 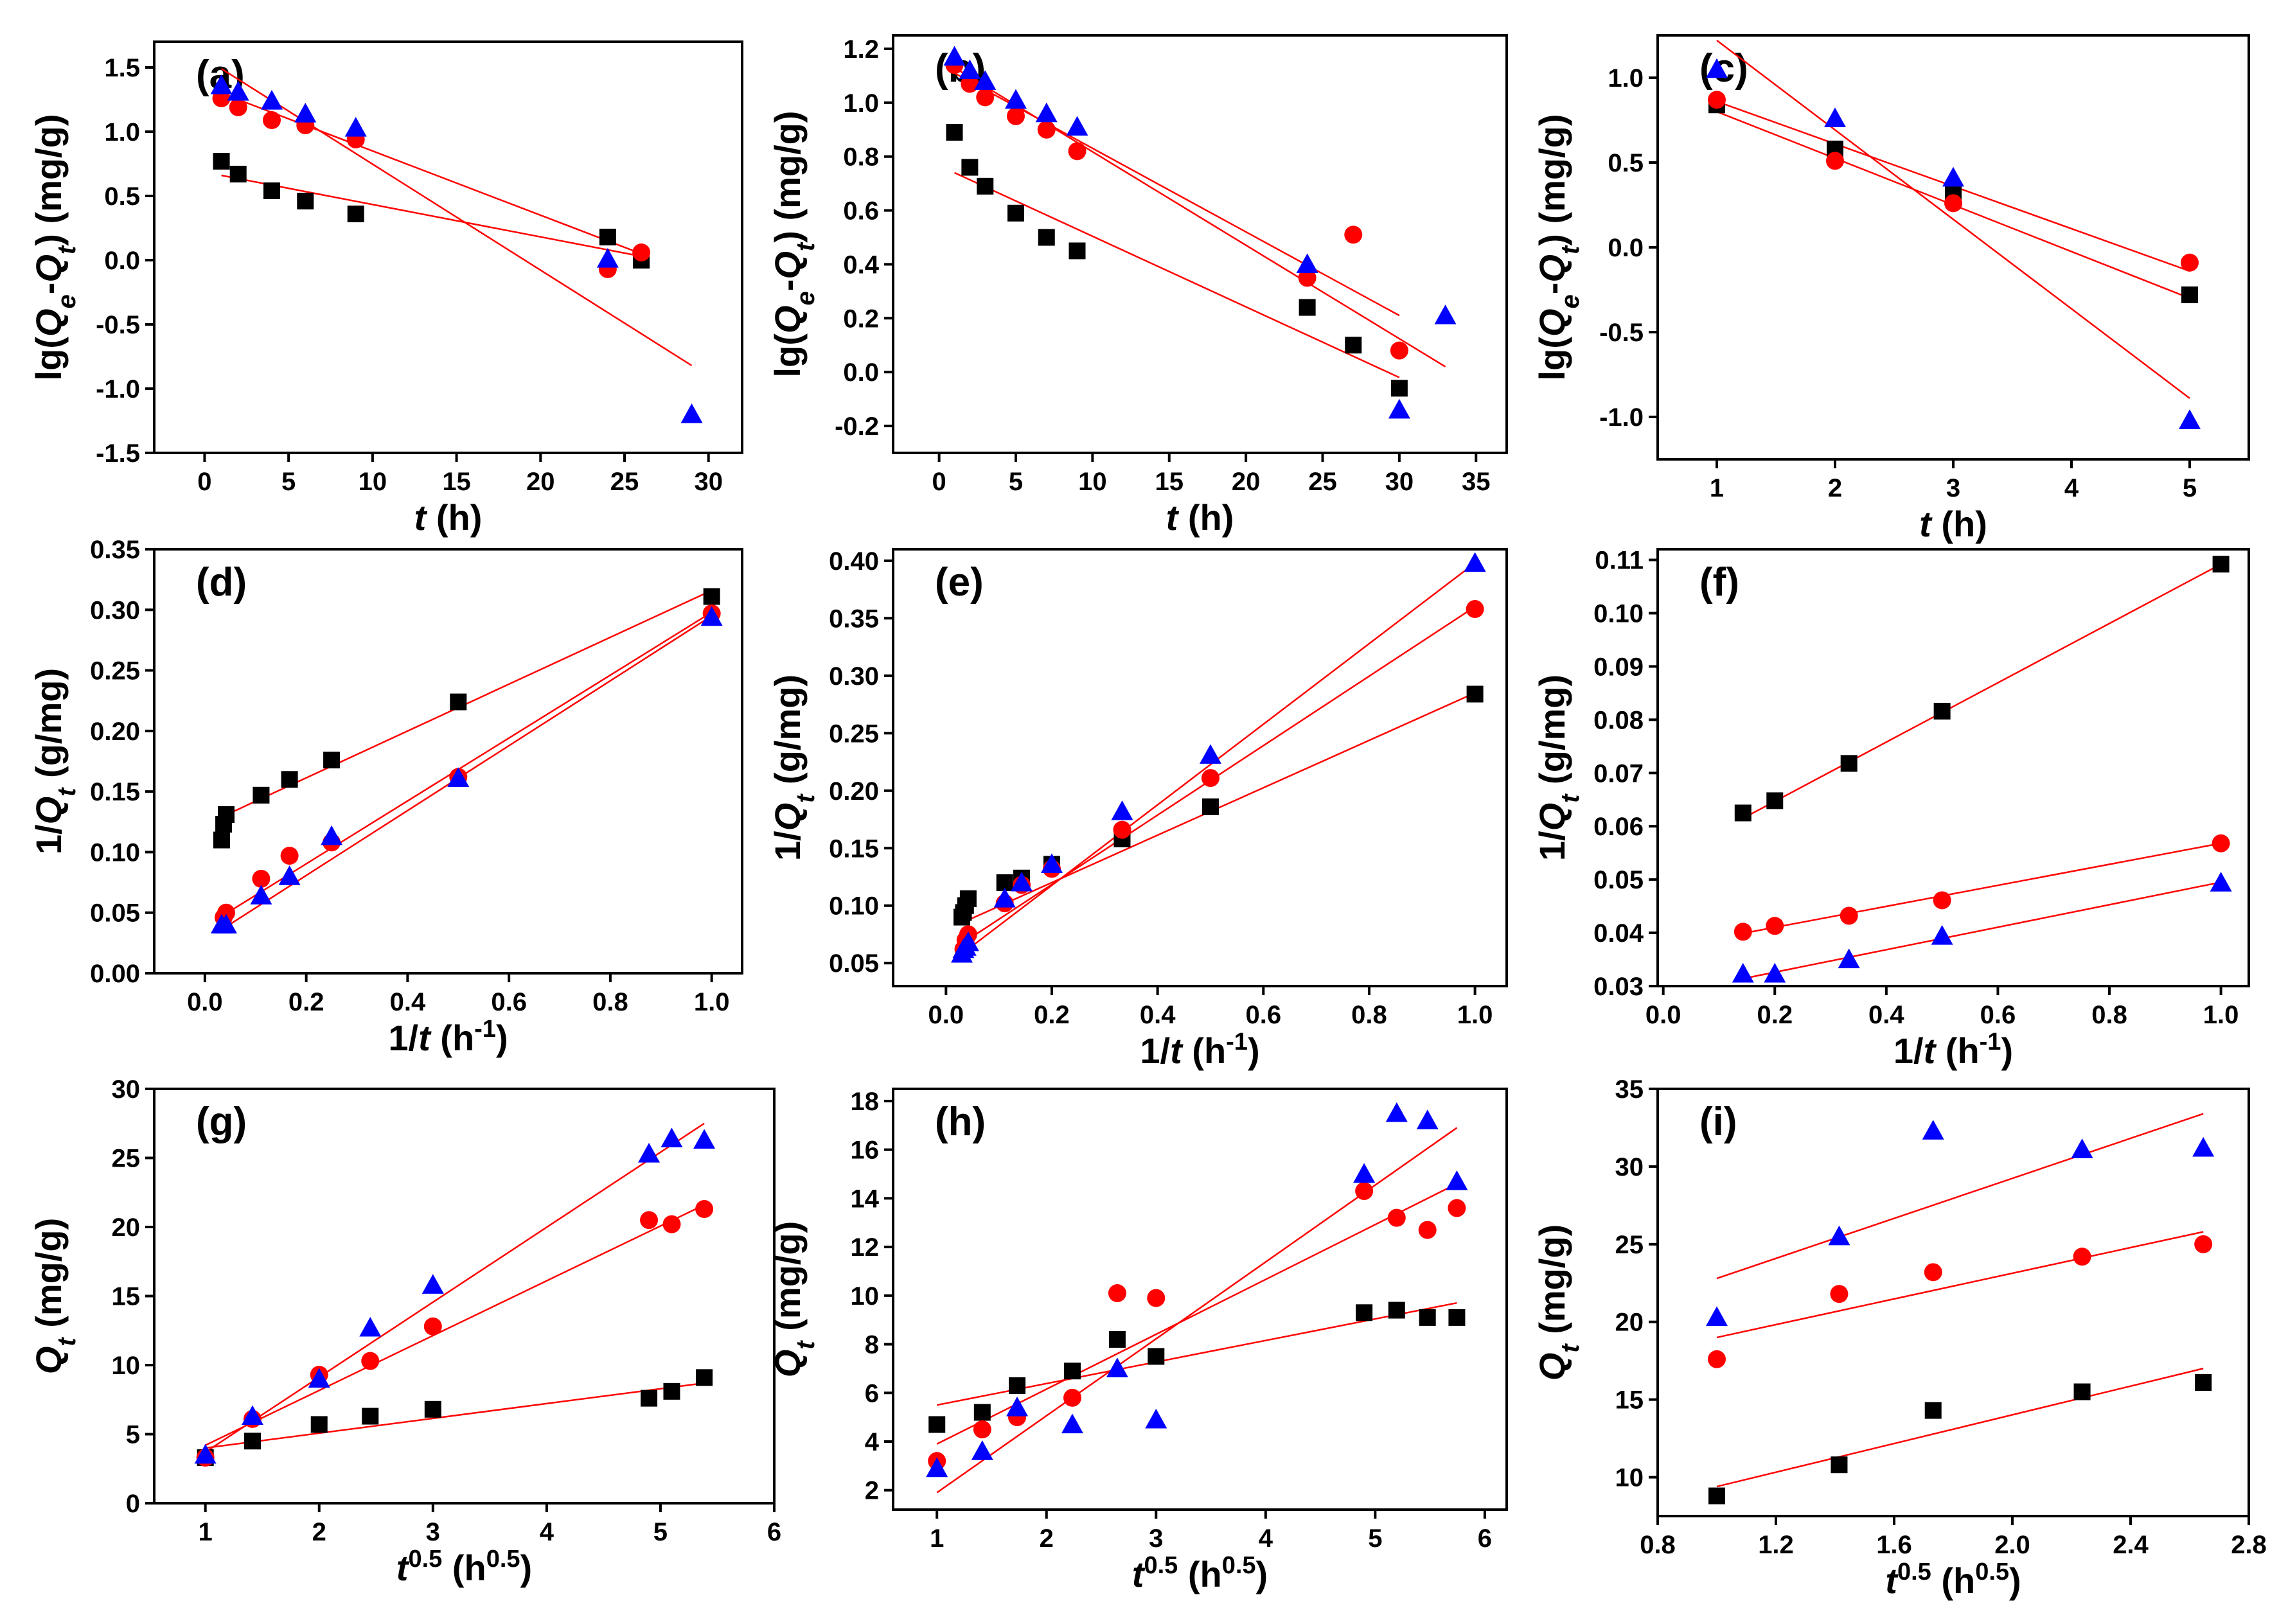 What do you see at coordinates (794, 1299) in the screenshot?
I see `y-axis-title: Qt (mg/g)` at bounding box center [794, 1299].